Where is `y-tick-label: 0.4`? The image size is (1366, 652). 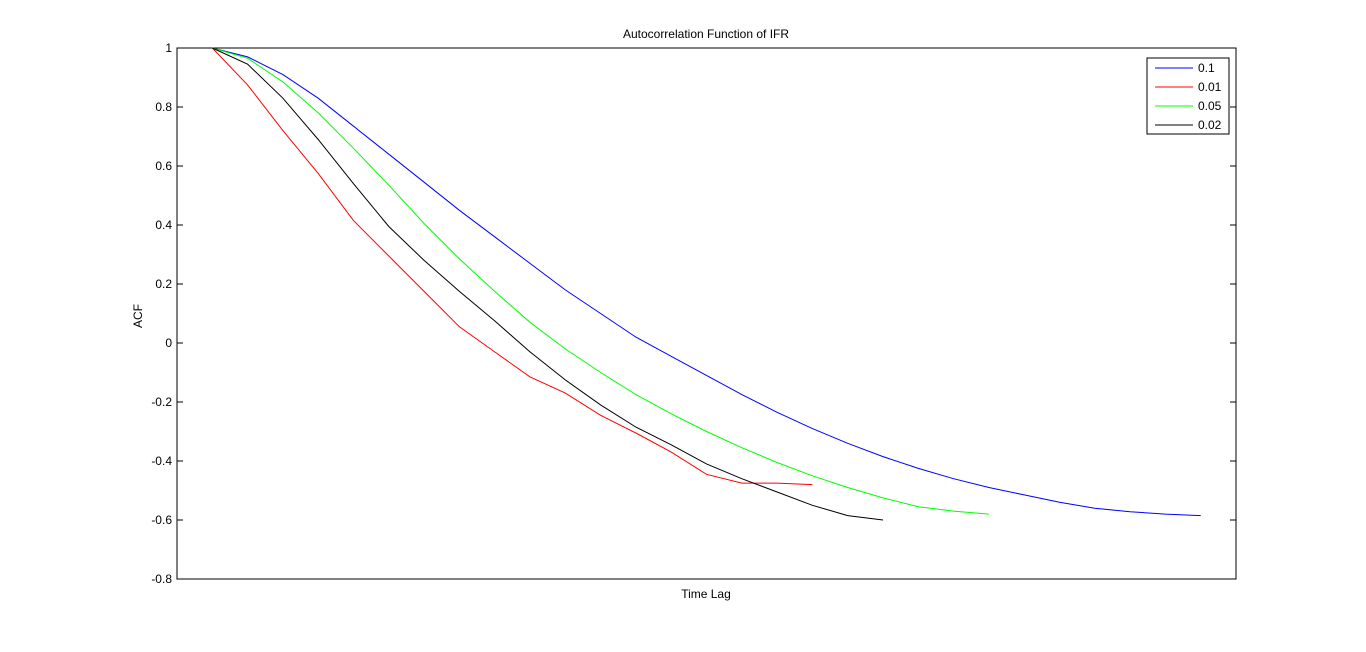
y-tick-label: 0.4 is located at coordinates (163, 225).